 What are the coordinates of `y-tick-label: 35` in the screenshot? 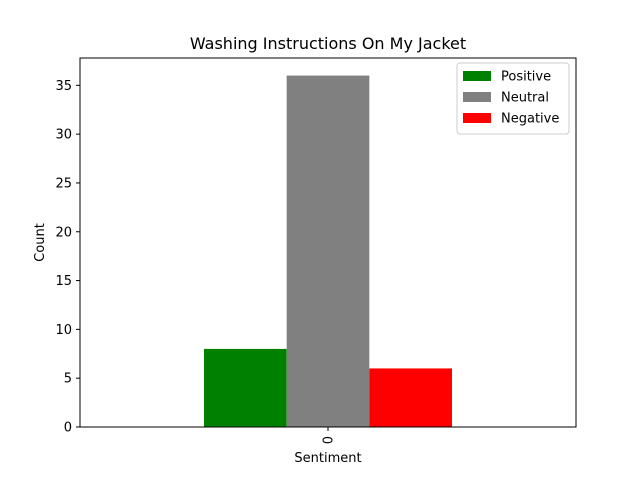 It's located at (63, 86).